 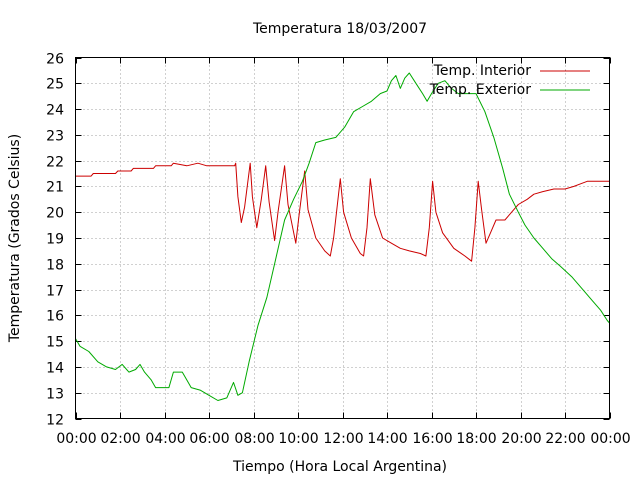 I want to click on y-tick-label: 20, so click(x=55, y=214).